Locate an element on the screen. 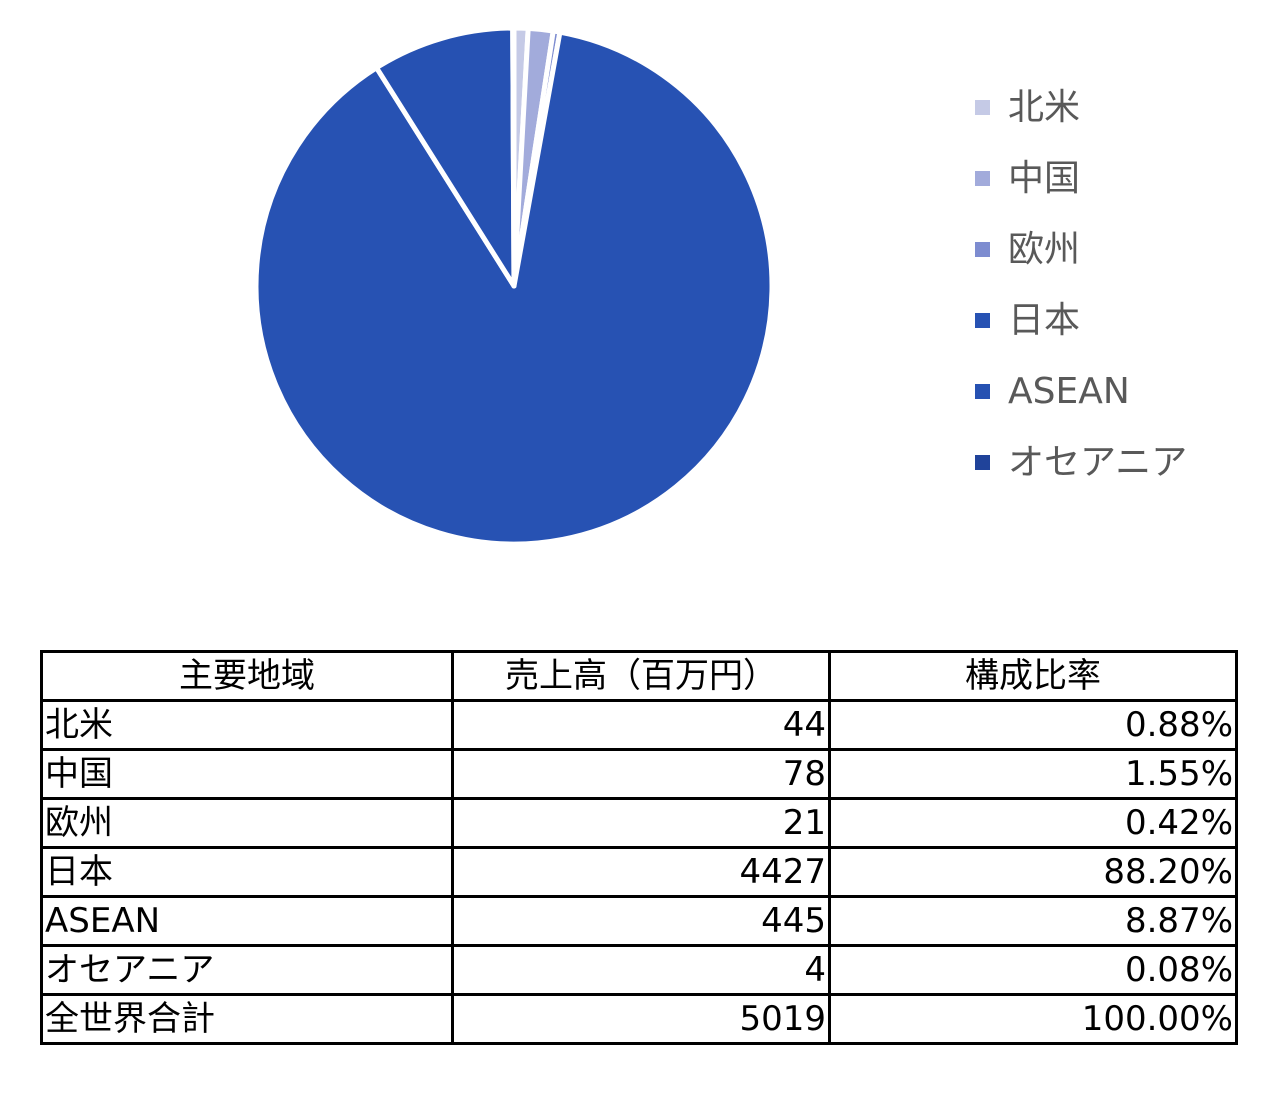 The image size is (1262, 1106). sales-cell: 4427 is located at coordinates (641, 872).